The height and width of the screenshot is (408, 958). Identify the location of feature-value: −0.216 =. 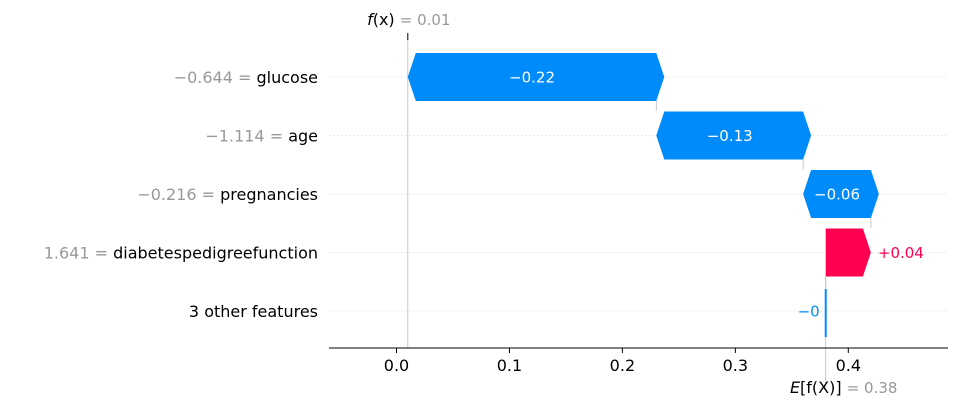
(178, 194).